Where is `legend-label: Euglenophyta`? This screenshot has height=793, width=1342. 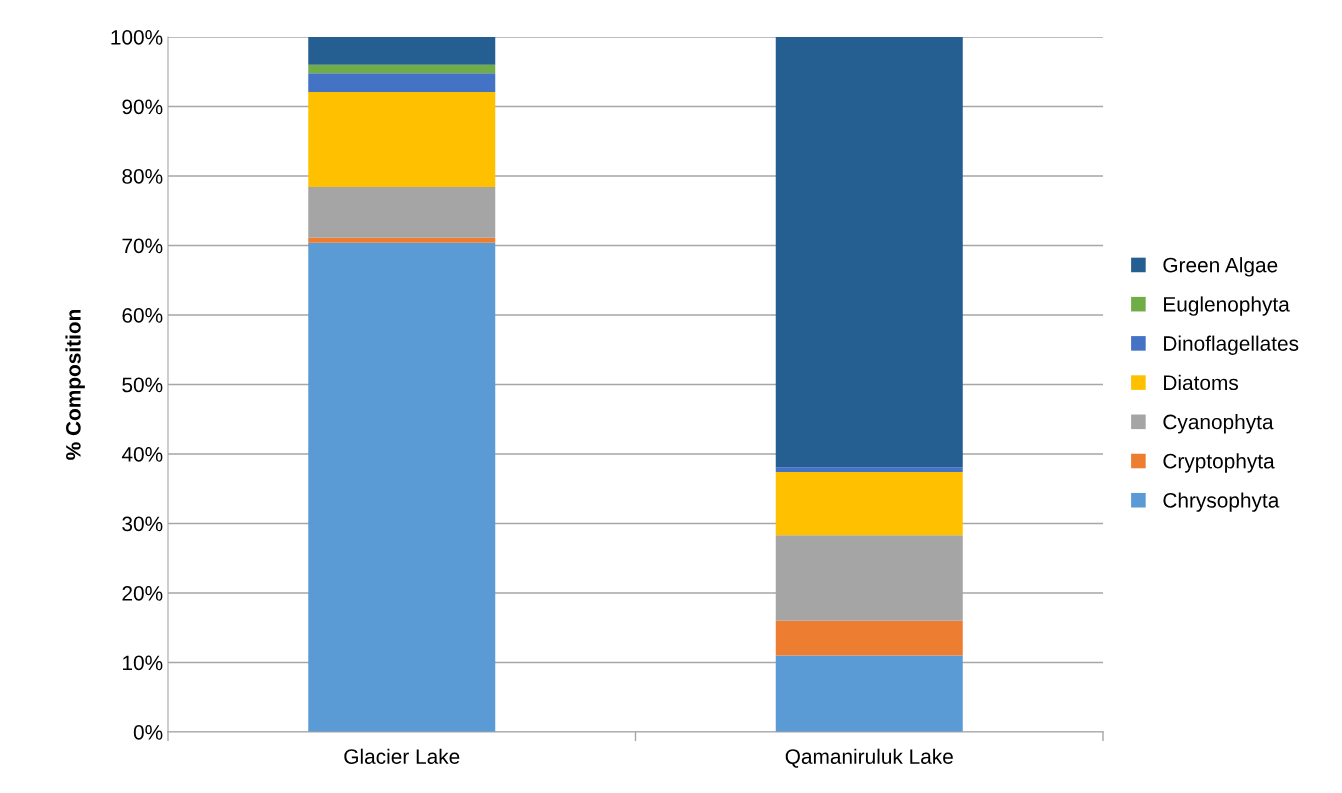 legend-label: Euglenophyta is located at coordinates (1227, 306).